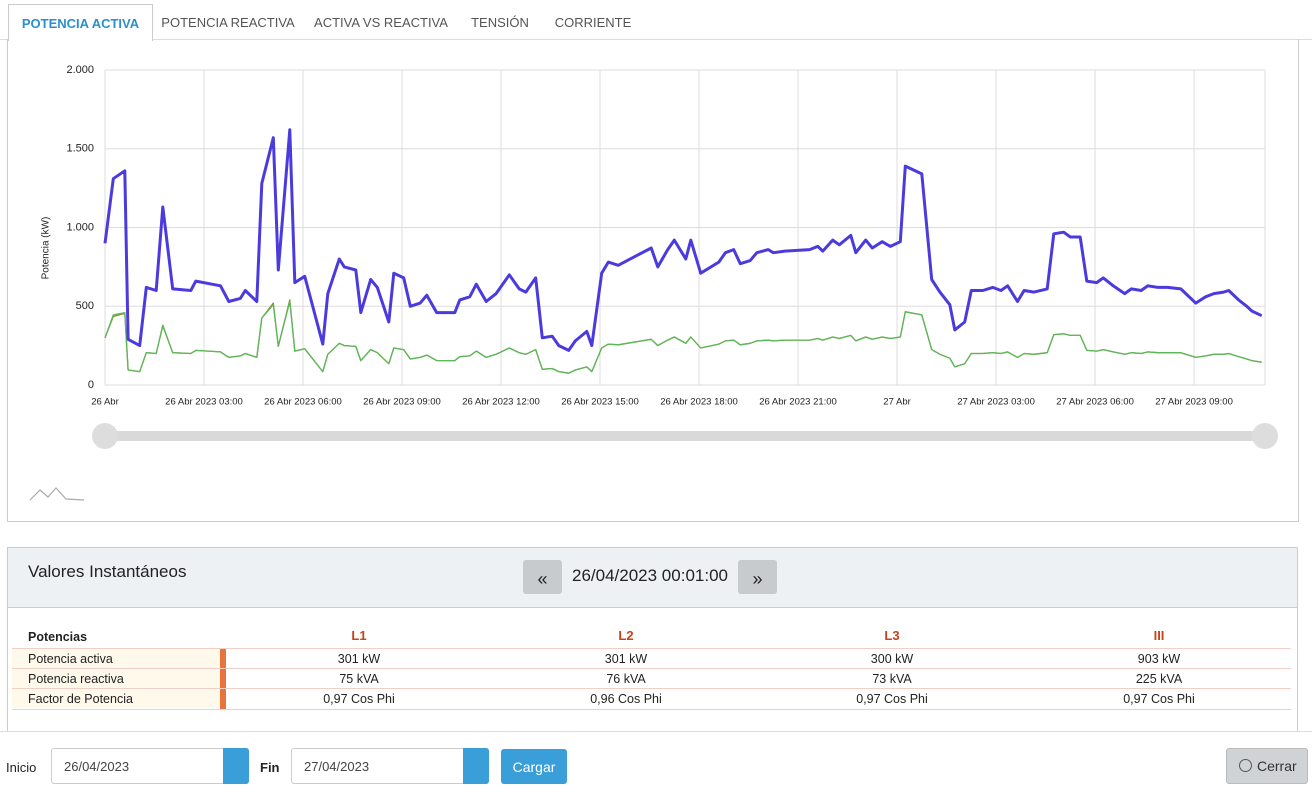  I want to click on x-tick-label: 26 Abr 2023 21:00, so click(798, 402).